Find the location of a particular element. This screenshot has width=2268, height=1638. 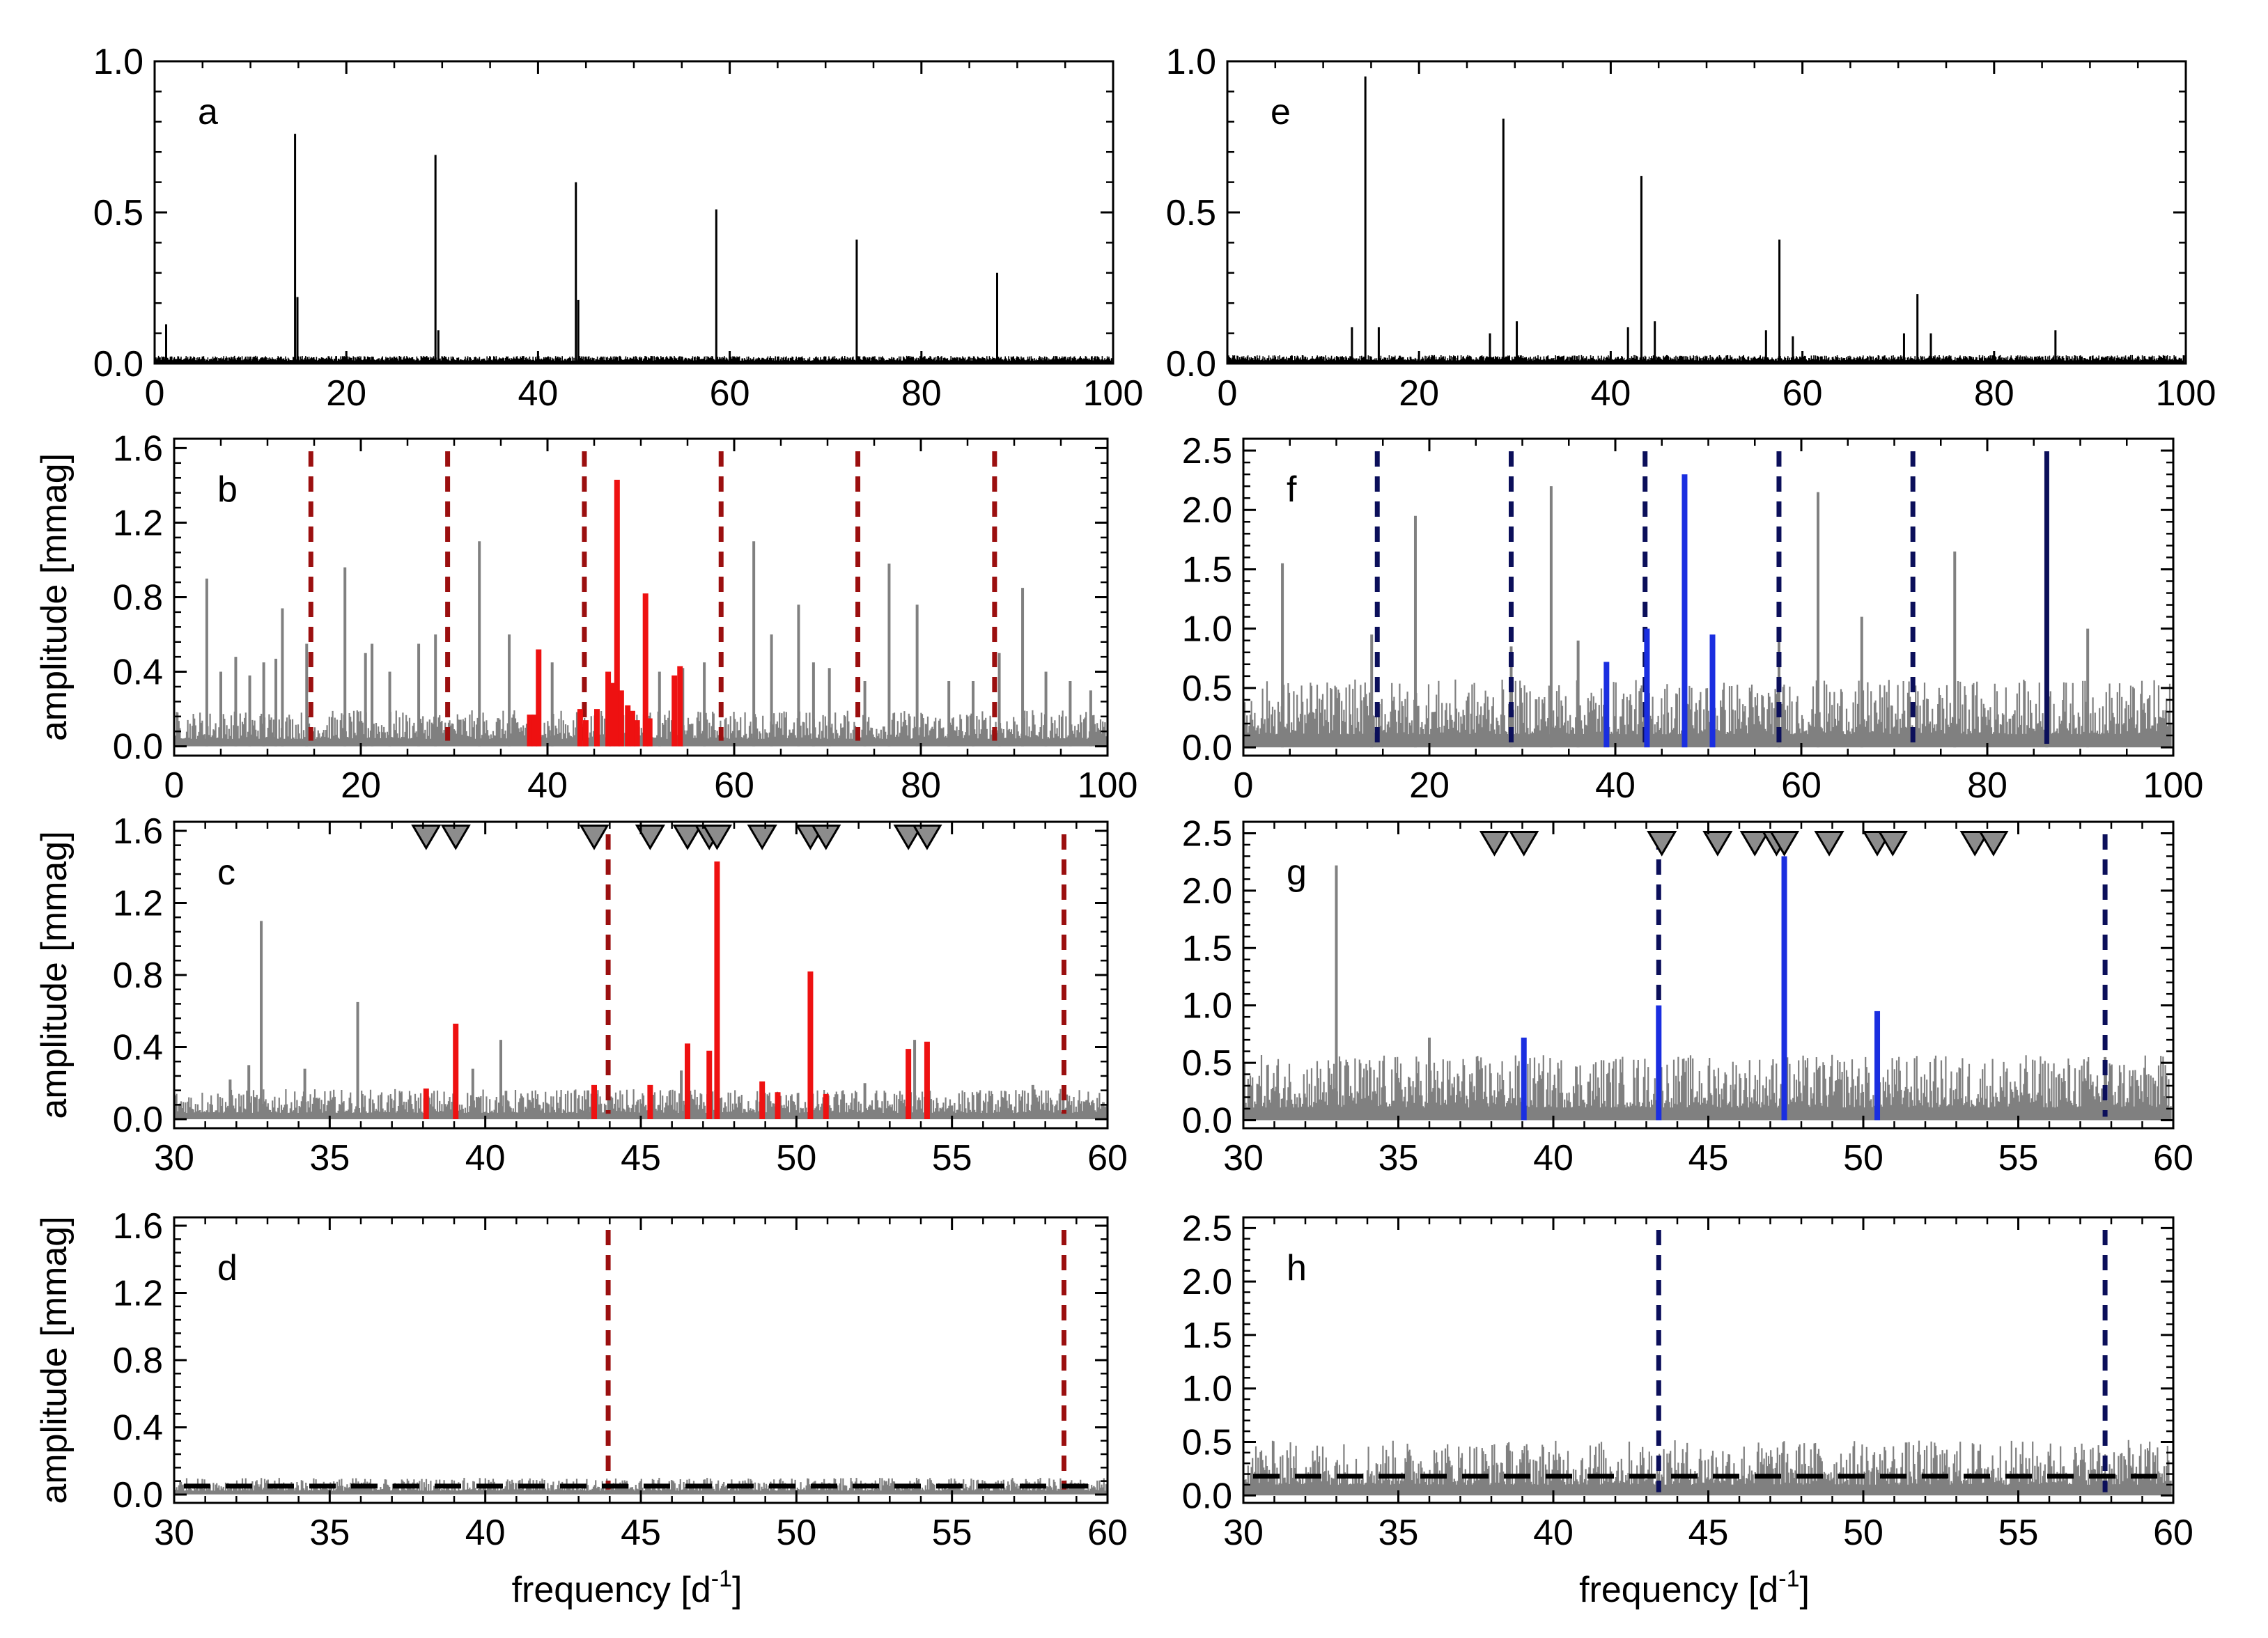

axes-frame-e is located at coordinates (1706, 212).